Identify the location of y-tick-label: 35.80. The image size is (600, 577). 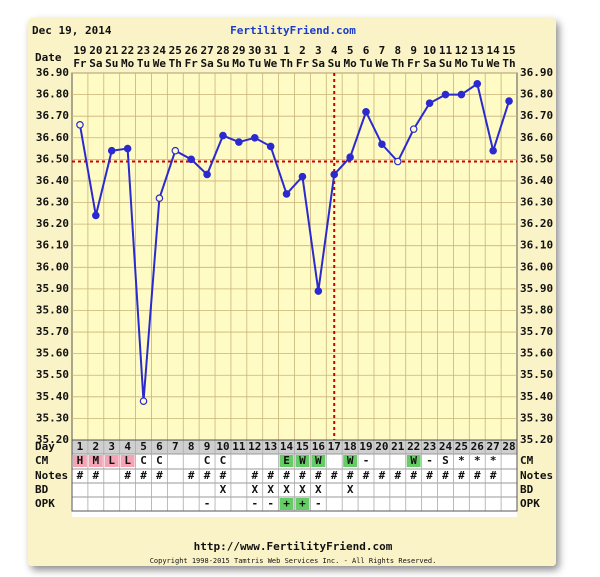
(52, 309).